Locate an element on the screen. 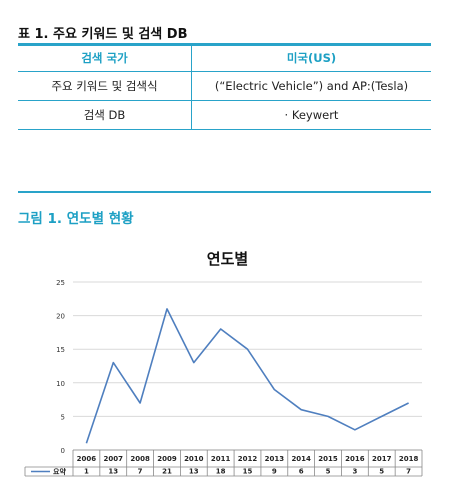  x-tick-label: 2015 is located at coordinates (328, 459).